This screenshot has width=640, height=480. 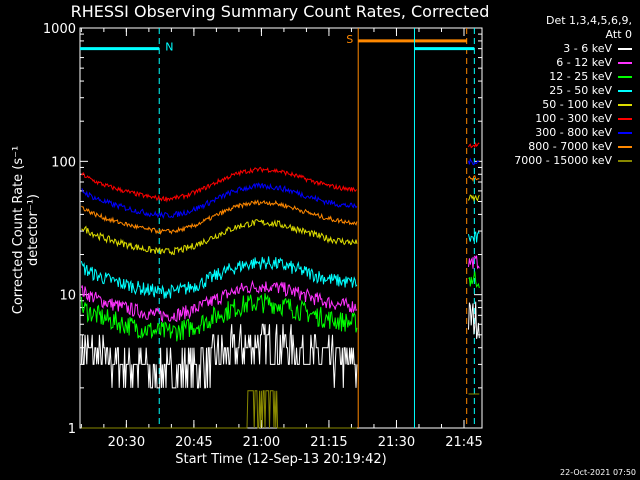 What do you see at coordinates (59, 29) in the screenshot?
I see `y-tick-label: 1000` at bounding box center [59, 29].